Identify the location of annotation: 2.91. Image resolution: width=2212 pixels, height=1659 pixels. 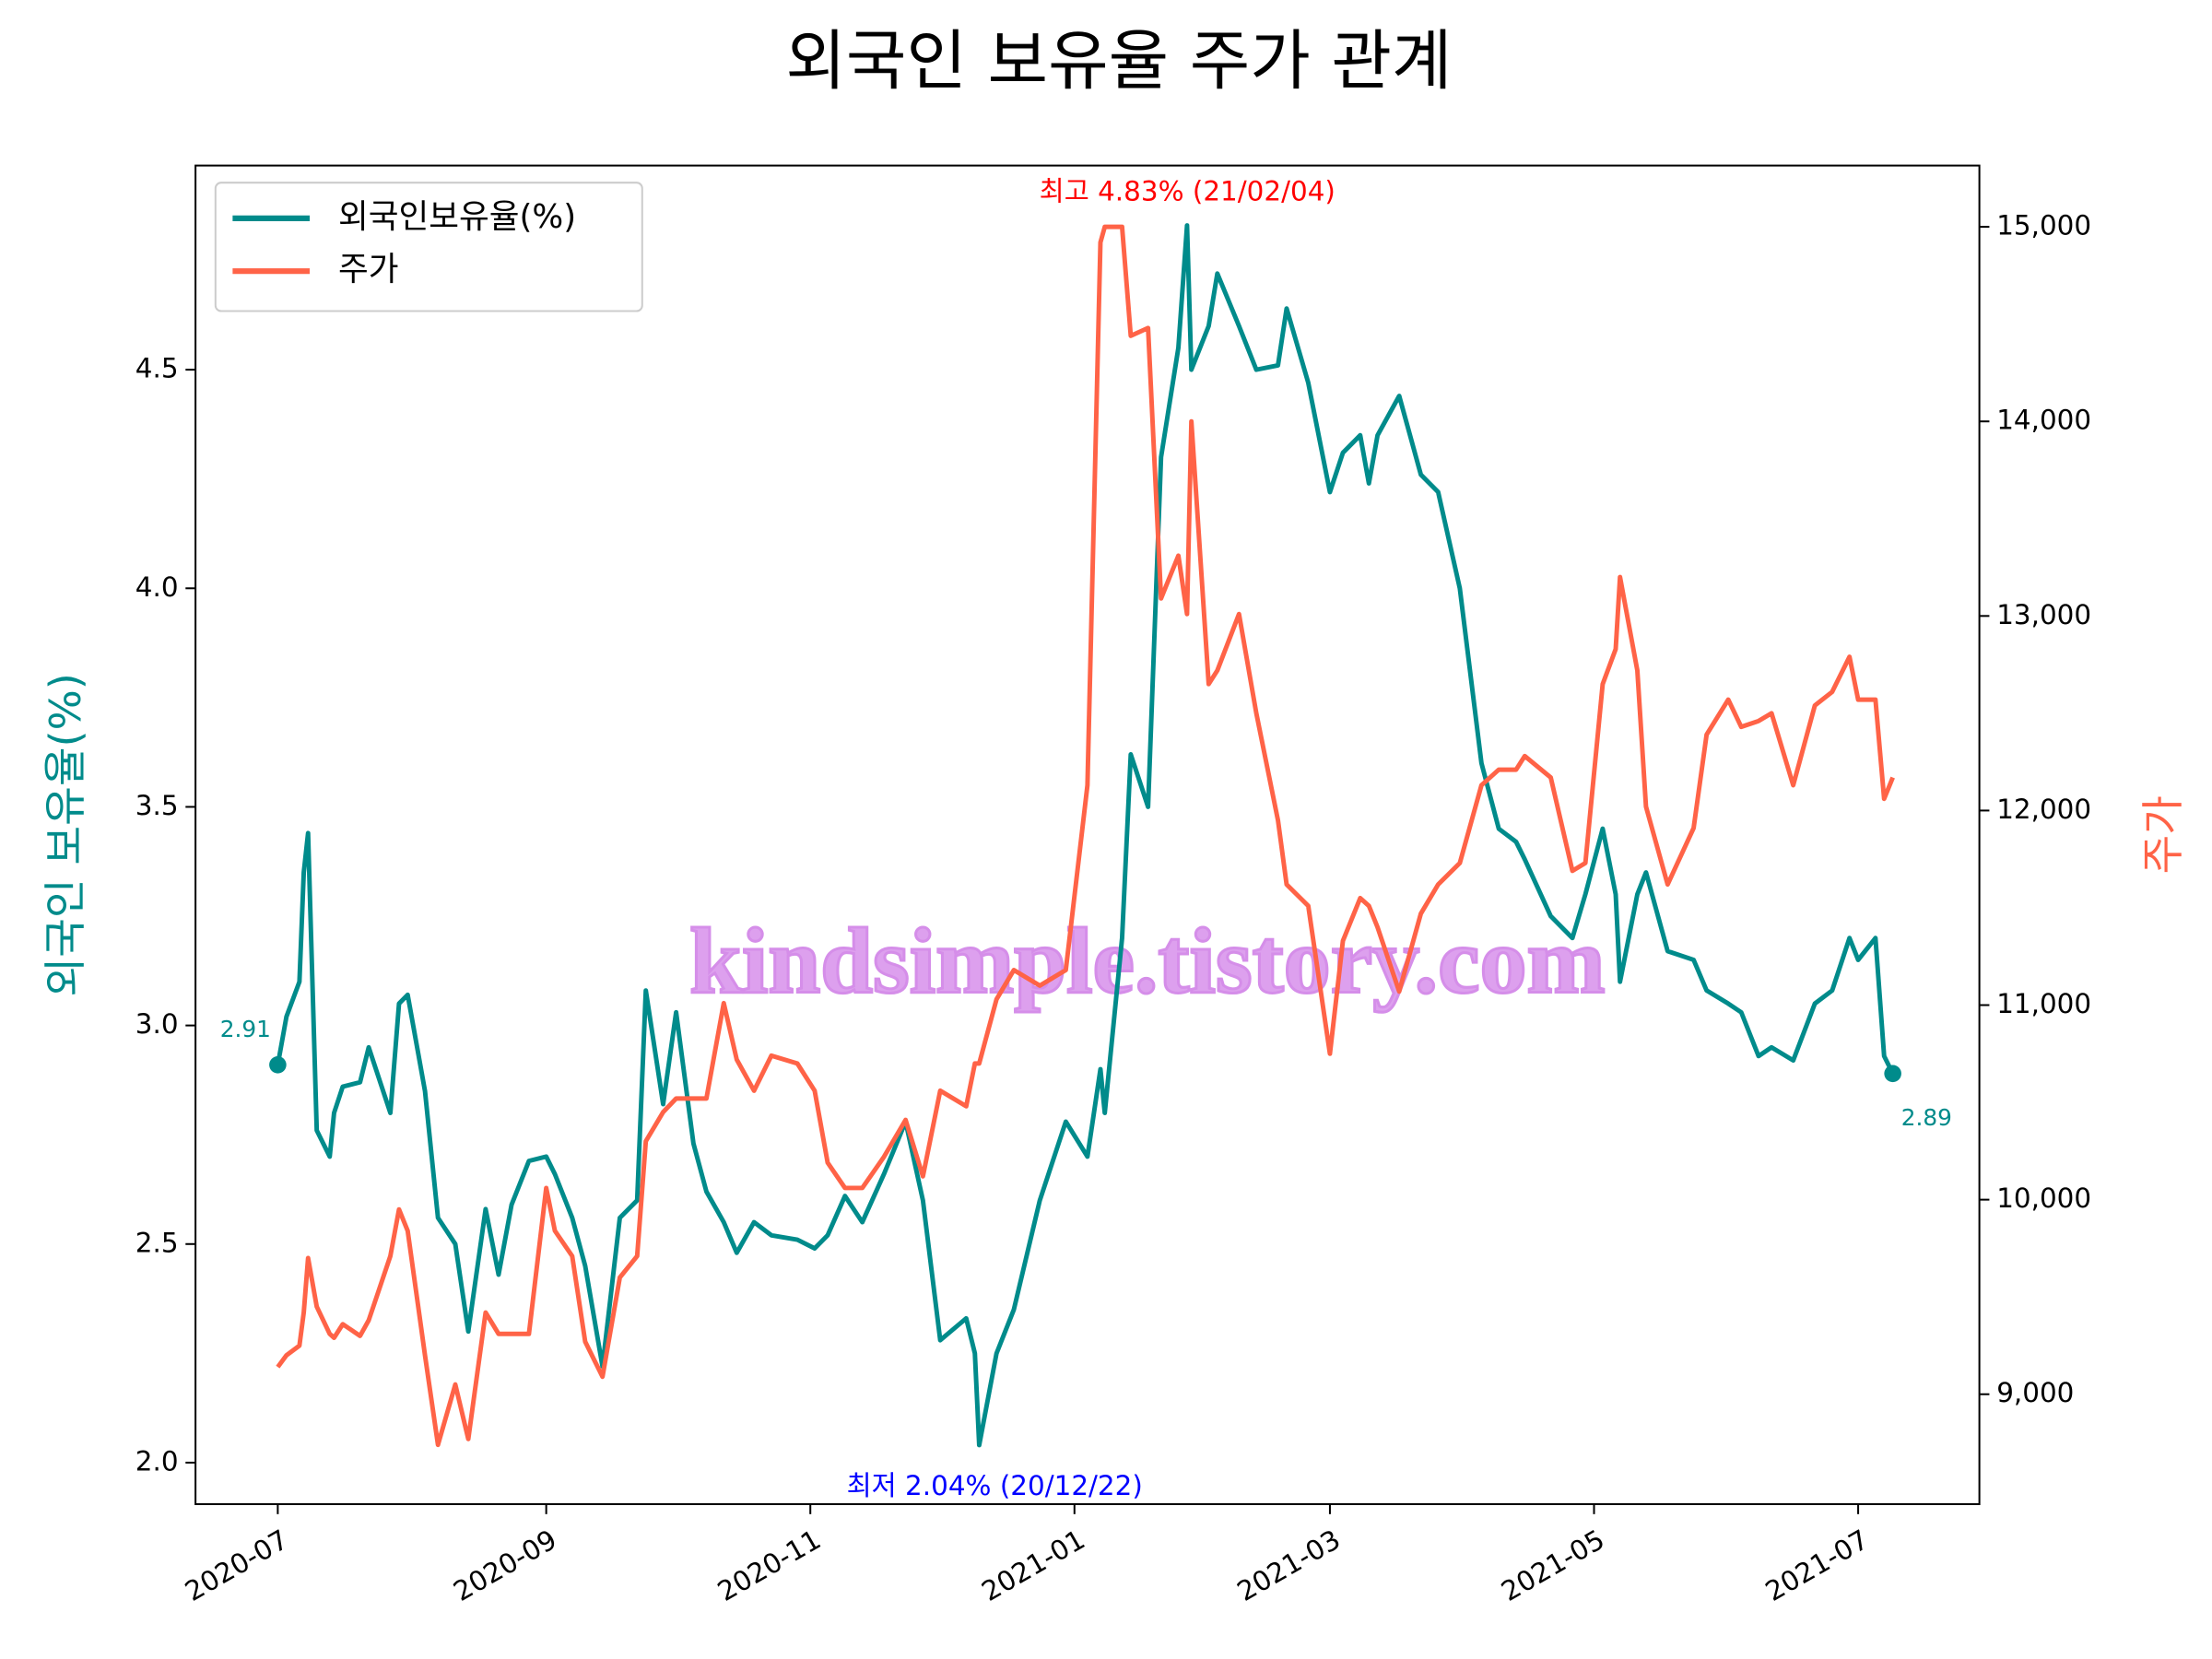
(245, 1029).